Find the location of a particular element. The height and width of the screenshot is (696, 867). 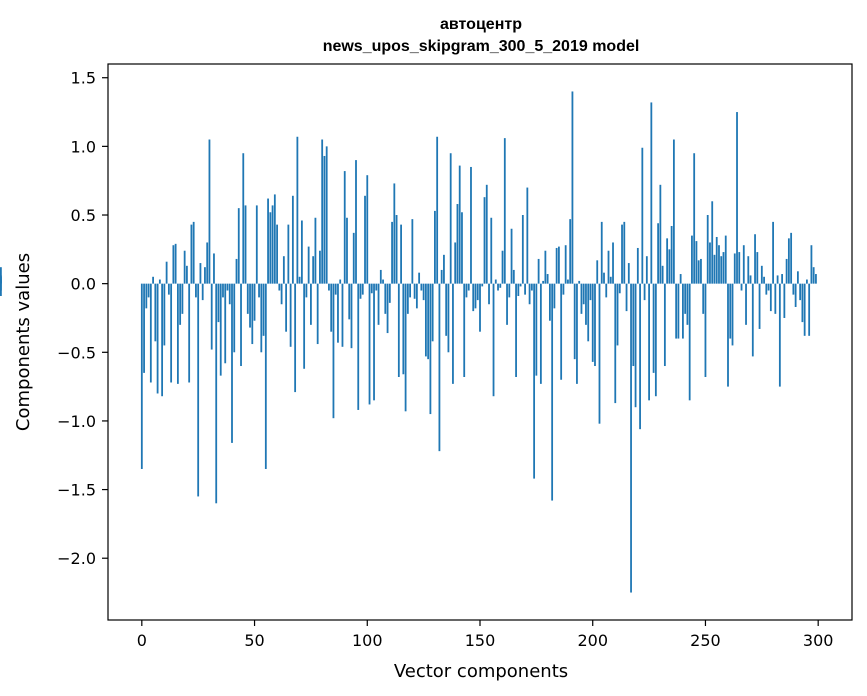

y-tick-label: −2.0 is located at coordinates (76, 558).